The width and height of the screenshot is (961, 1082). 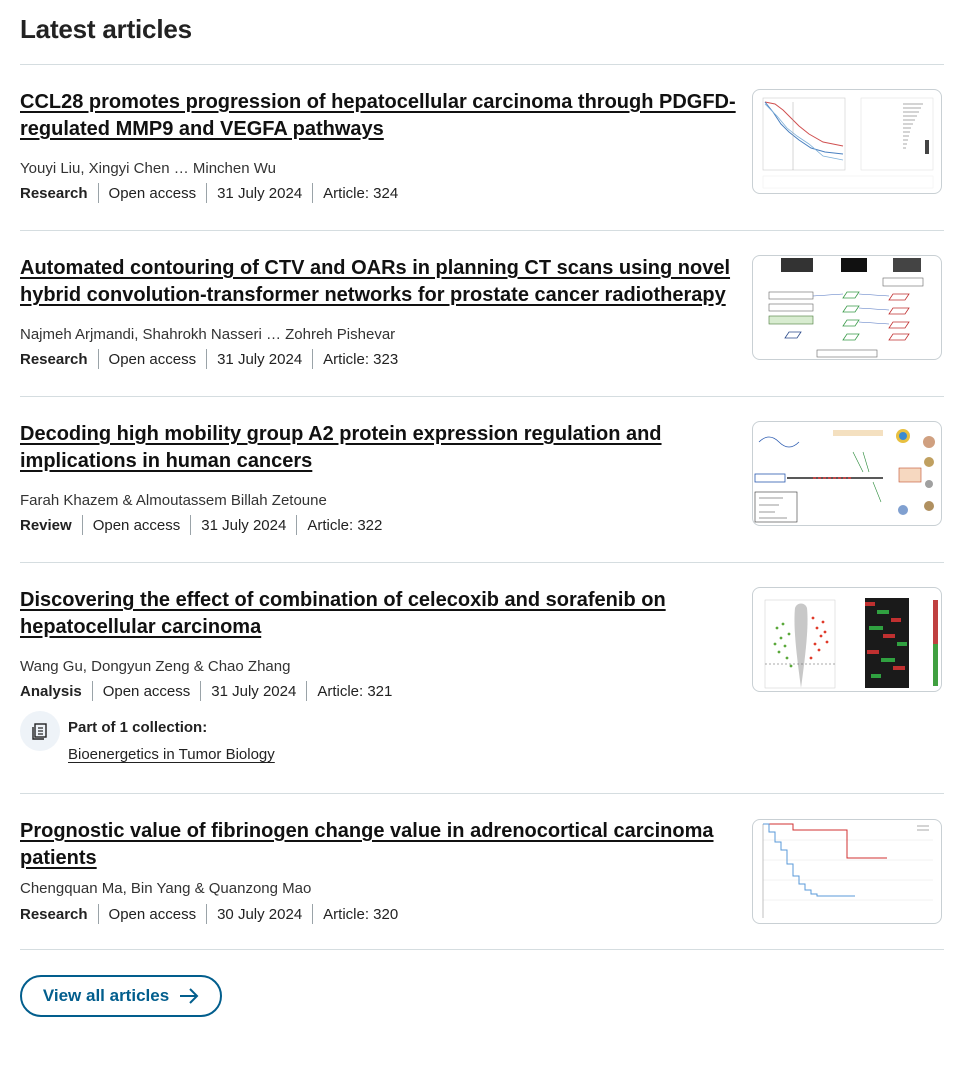 I want to click on article-number: Article: 322, so click(x=345, y=525).